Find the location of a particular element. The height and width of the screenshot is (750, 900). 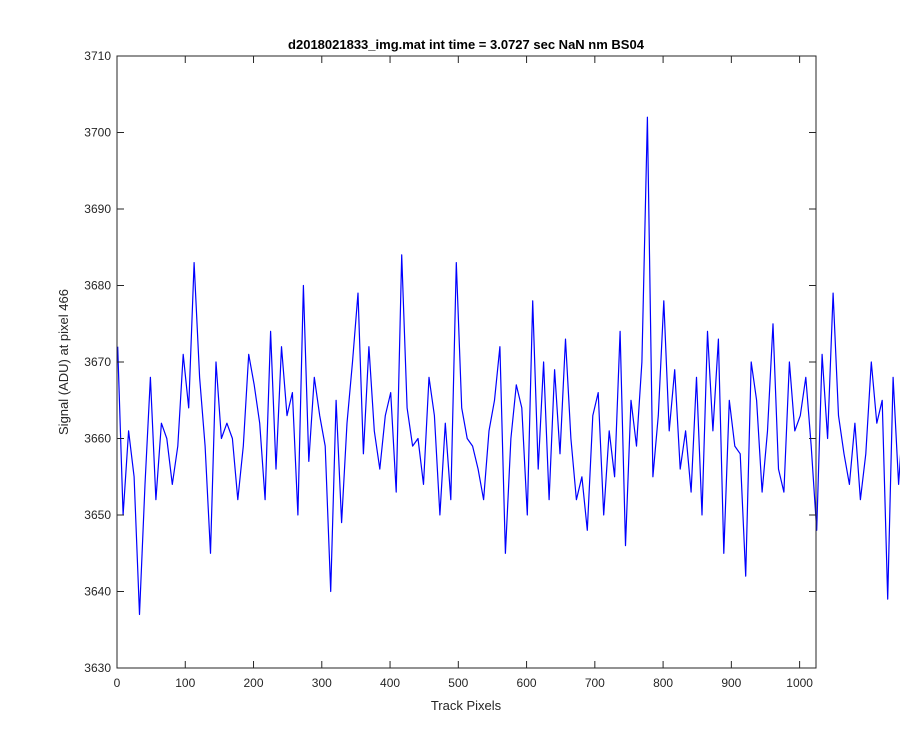

y-tick-label: 3700 is located at coordinates (97, 133).